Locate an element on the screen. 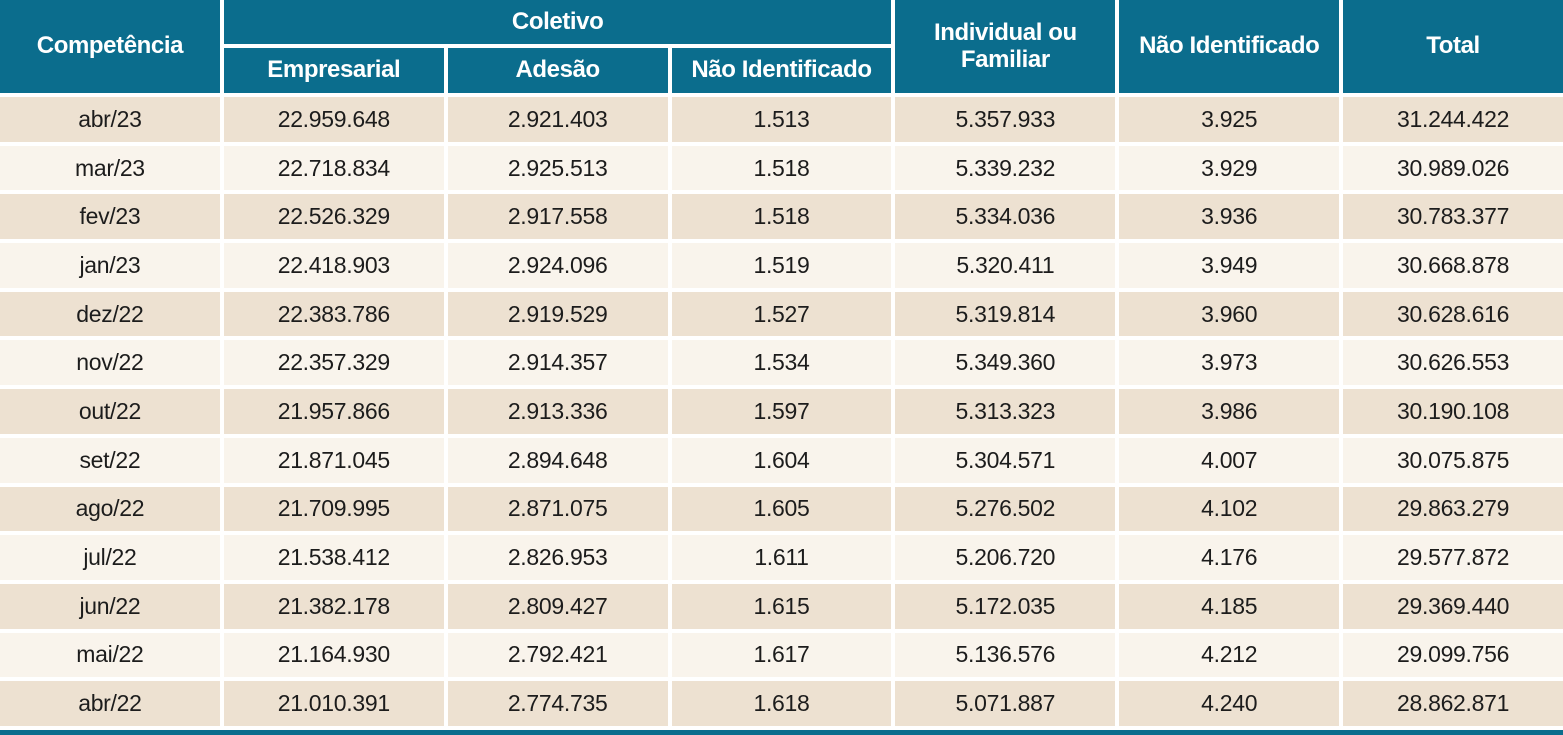 This screenshot has height=735, width=1563. table-cell: 4.102 is located at coordinates (1229, 509).